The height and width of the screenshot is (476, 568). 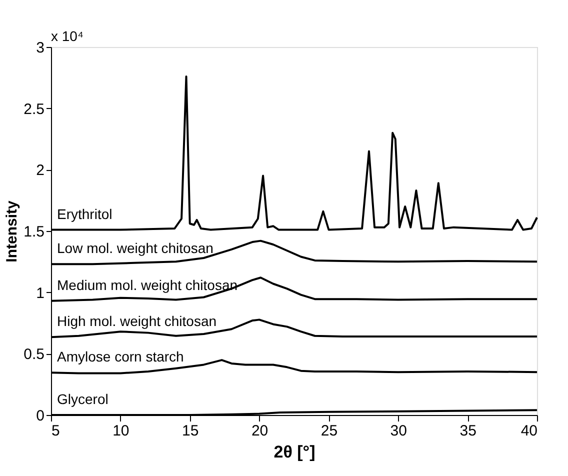 I want to click on text: x 10⁴, so click(x=67, y=36).